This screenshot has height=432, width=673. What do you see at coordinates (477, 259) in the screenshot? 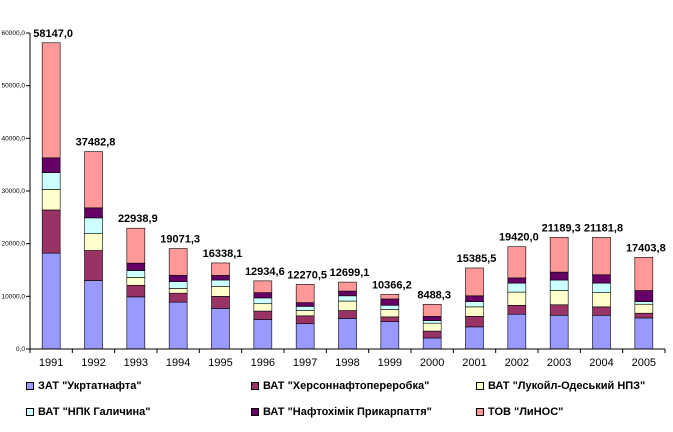
I see `total-data-label: 15385,5` at bounding box center [477, 259].